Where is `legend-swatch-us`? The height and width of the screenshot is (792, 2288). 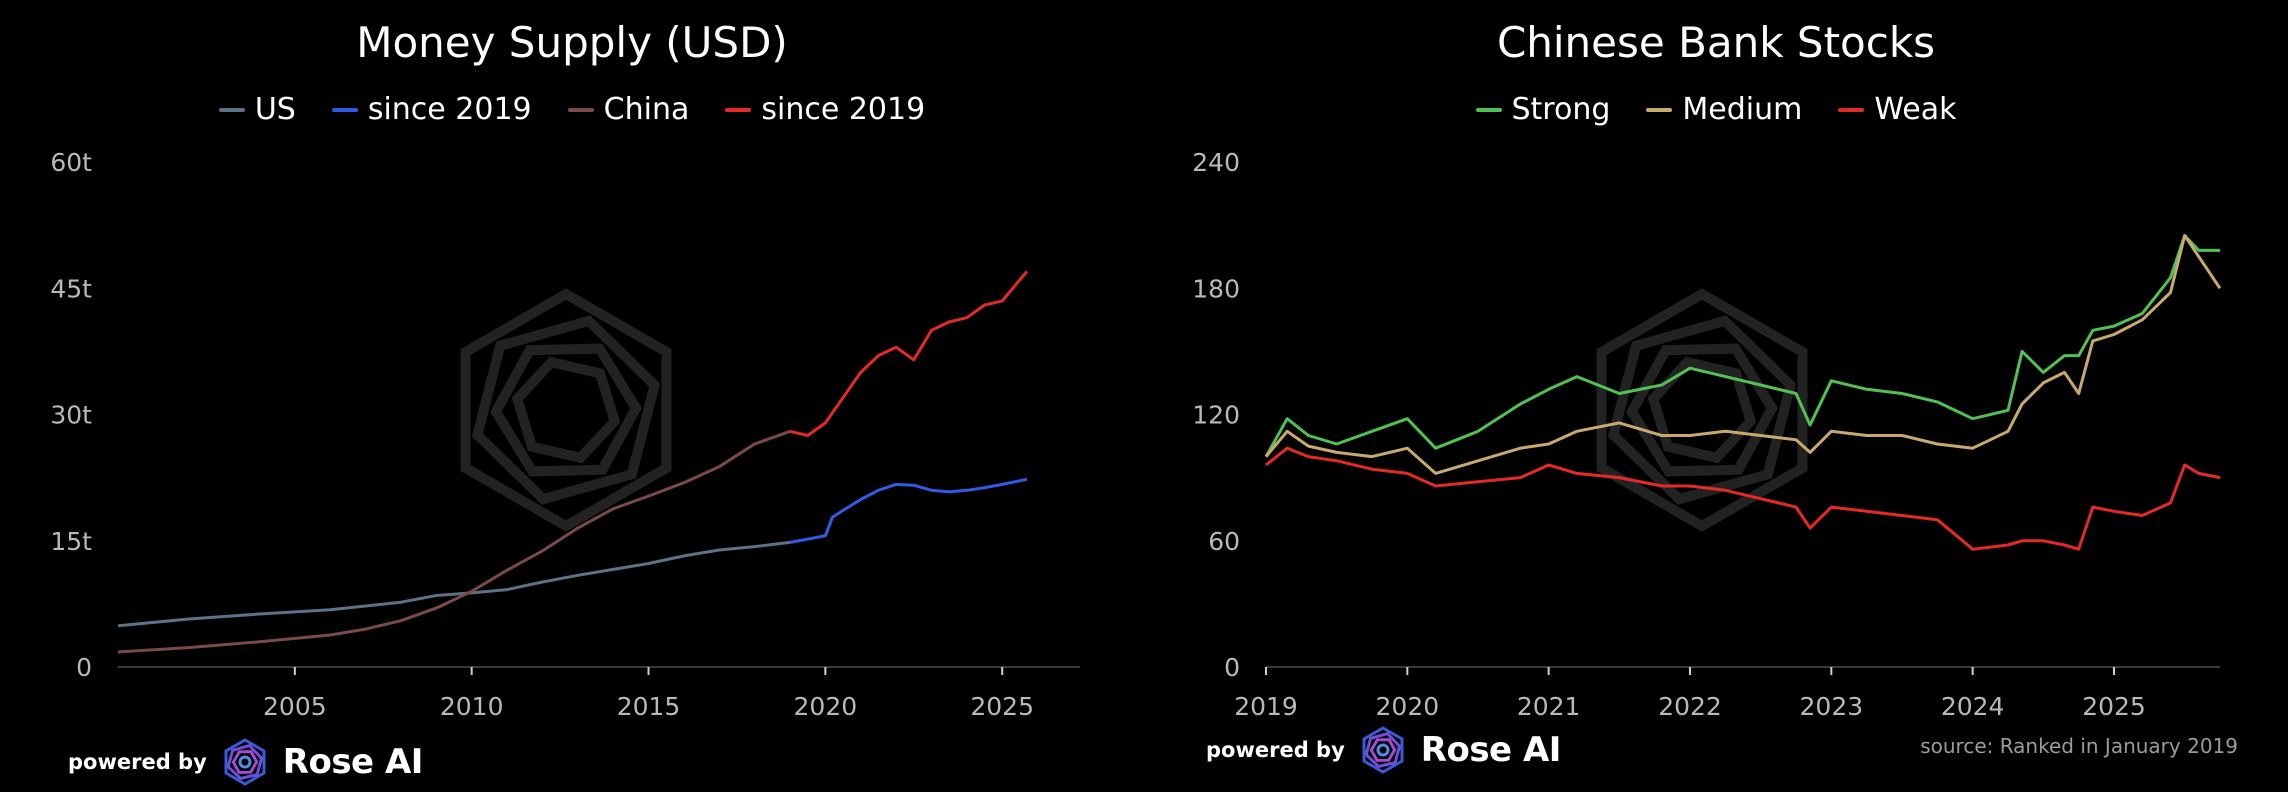 legend-swatch-us is located at coordinates (231, 109).